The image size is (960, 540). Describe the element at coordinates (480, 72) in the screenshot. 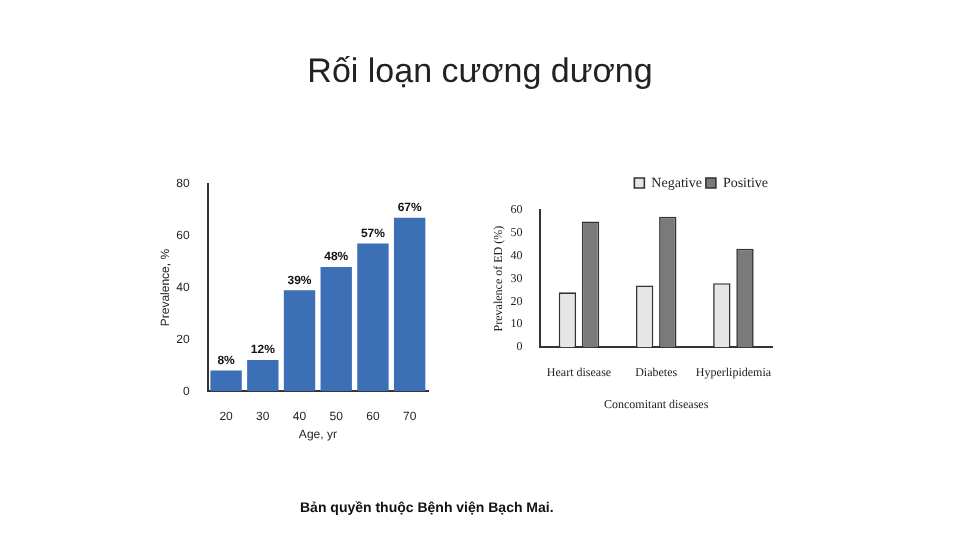

I see `chart-title: Rối loạn cương dương` at that location.